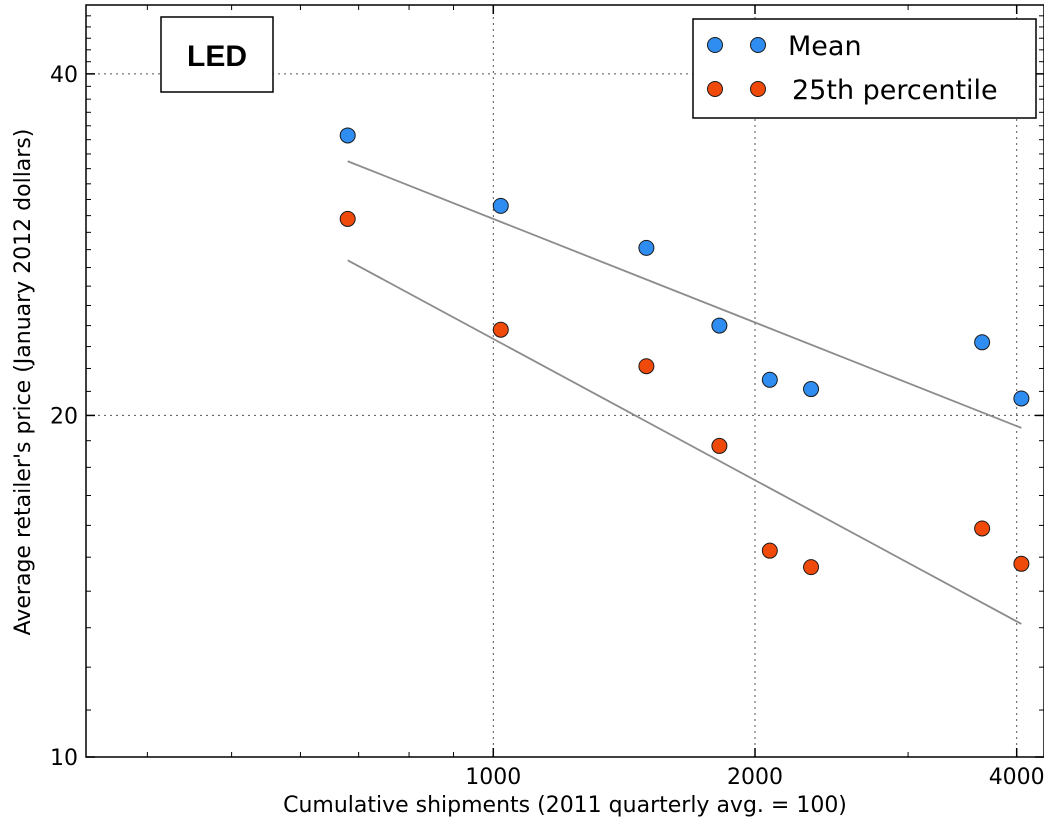  What do you see at coordinates (755, 777) in the screenshot?
I see `x-tick-label-1: 2000` at bounding box center [755, 777].